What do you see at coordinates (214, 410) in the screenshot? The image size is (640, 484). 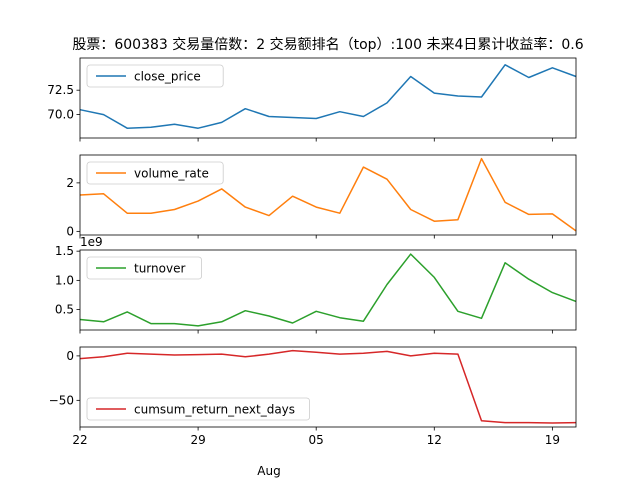 I see `legend-label: cumsum_return_next_days` at bounding box center [214, 410].